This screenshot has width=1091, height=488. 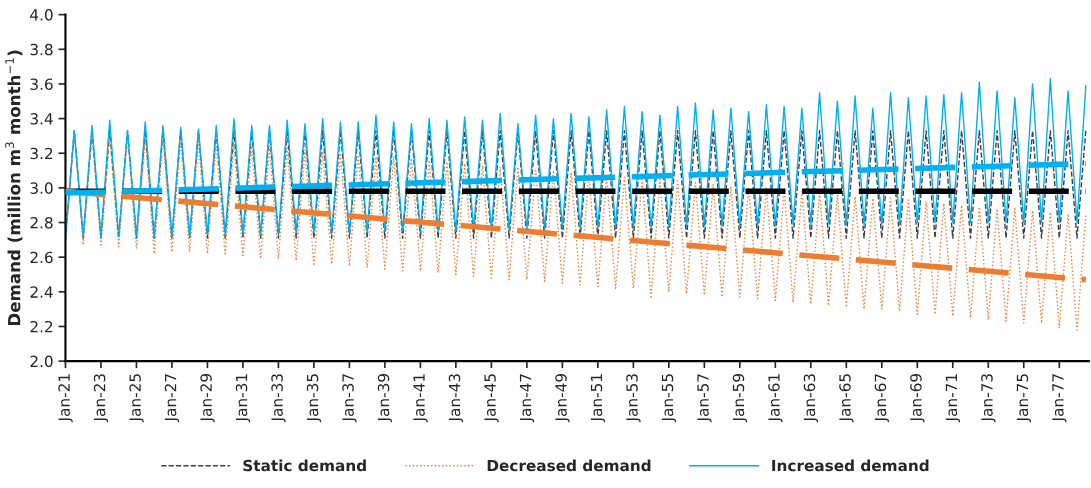 I want to click on x-tick-label: Jan-55, so click(x=669, y=398).